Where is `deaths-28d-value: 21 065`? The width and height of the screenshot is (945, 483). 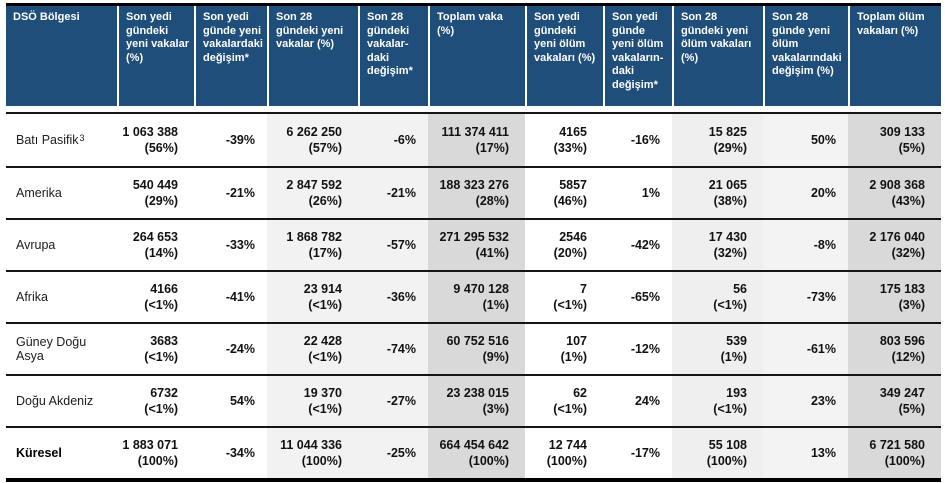
deaths-28d-value: 21 065 is located at coordinates (727, 185).